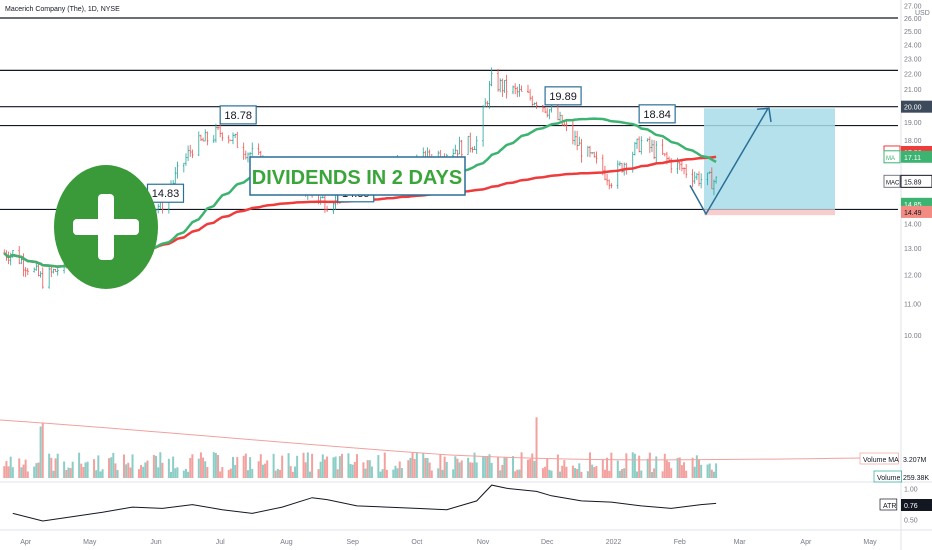 The image size is (932, 550). Describe the element at coordinates (614, 542) in the screenshot. I see `x-tick-label: 2022` at that location.